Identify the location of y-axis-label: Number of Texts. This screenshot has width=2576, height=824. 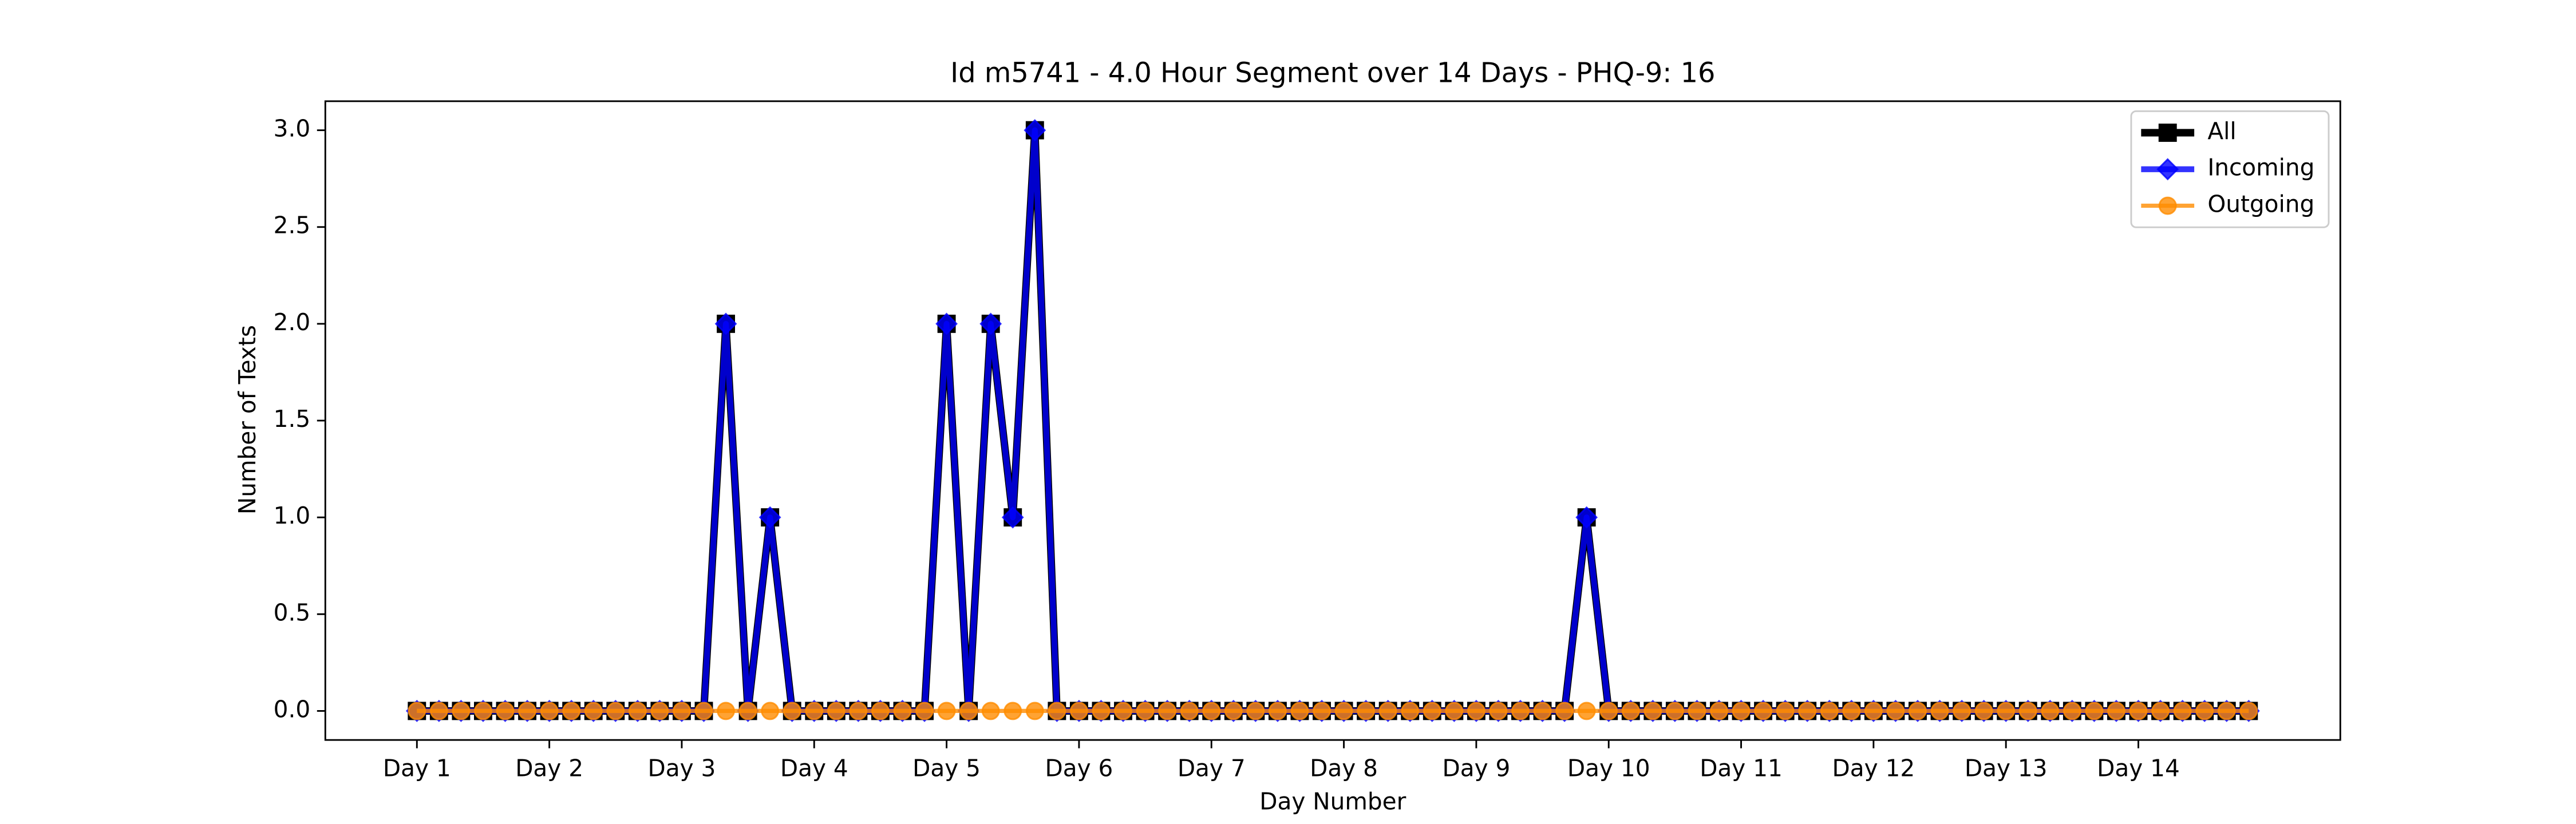
(247, 419).